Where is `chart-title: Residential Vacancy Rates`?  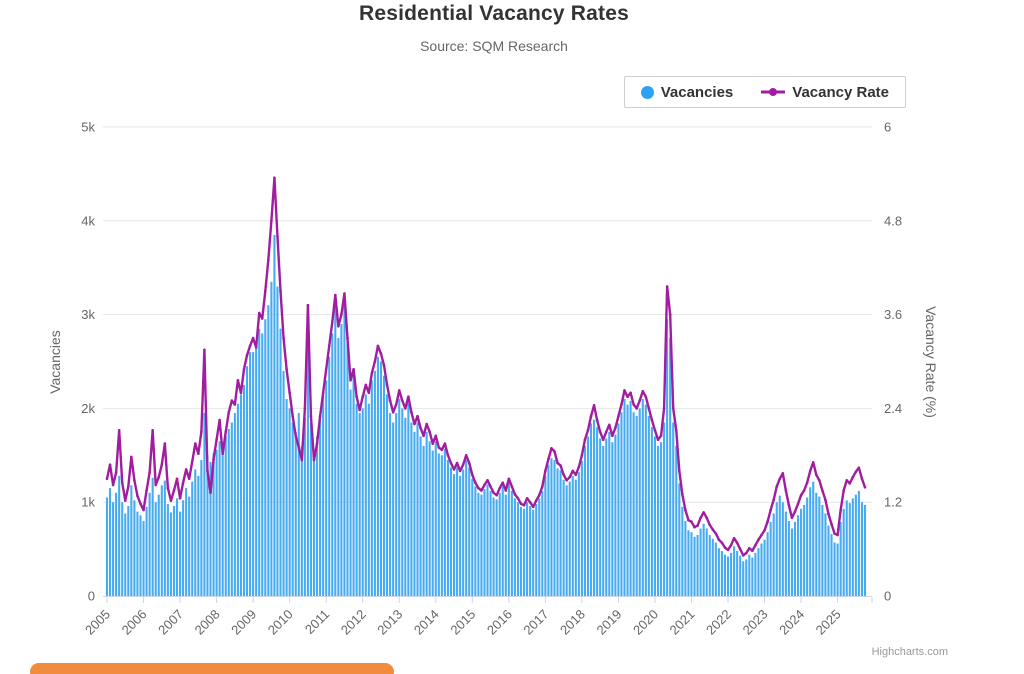 chart-title: Residential Vacancy Rates is located at coordinates (494, 13).